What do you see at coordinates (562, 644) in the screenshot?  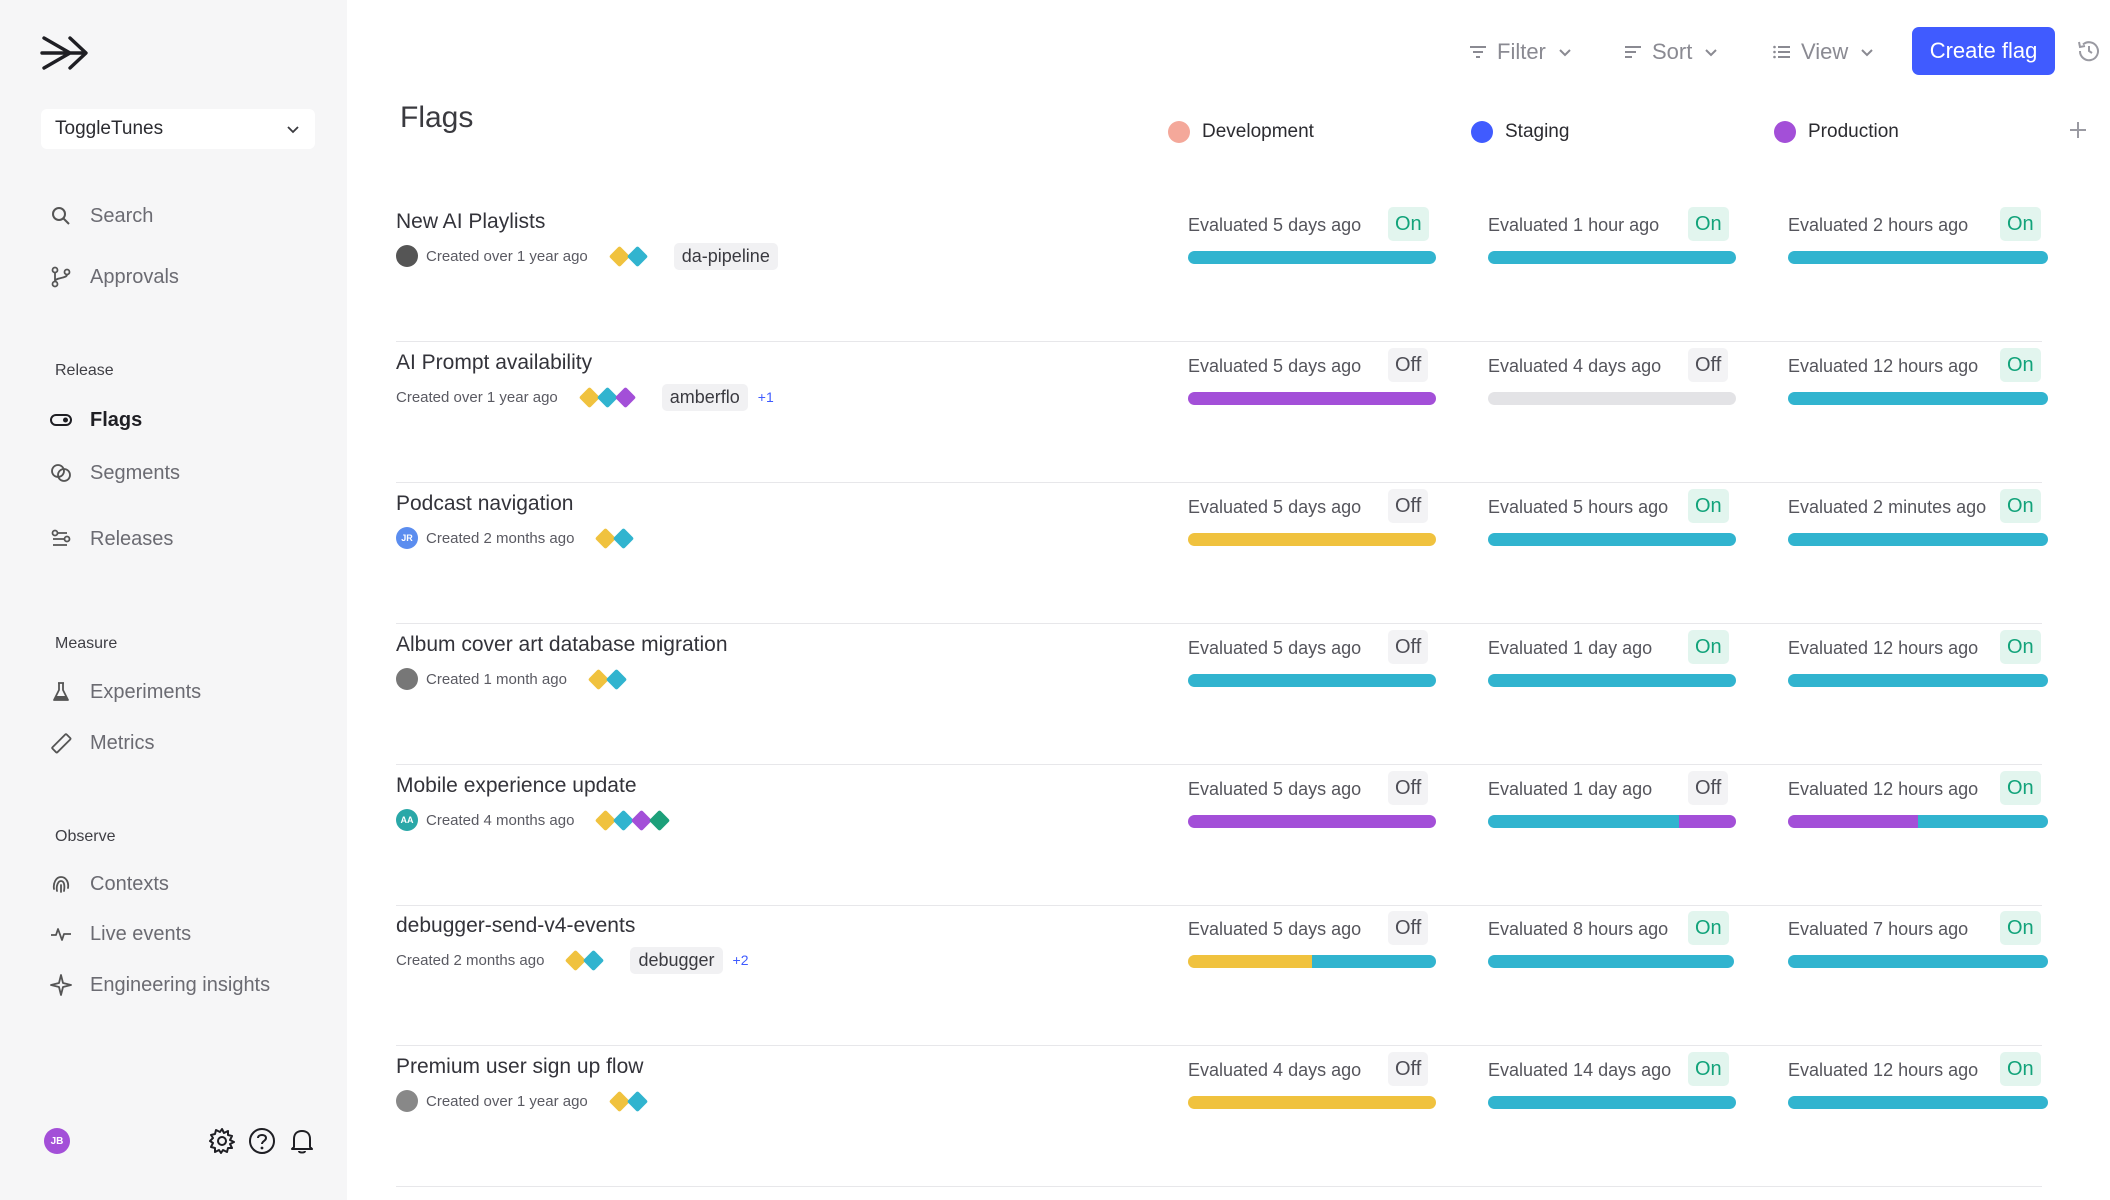 I see `flag-name-link: Album cover art database migration` at bounding box center [562, 644].